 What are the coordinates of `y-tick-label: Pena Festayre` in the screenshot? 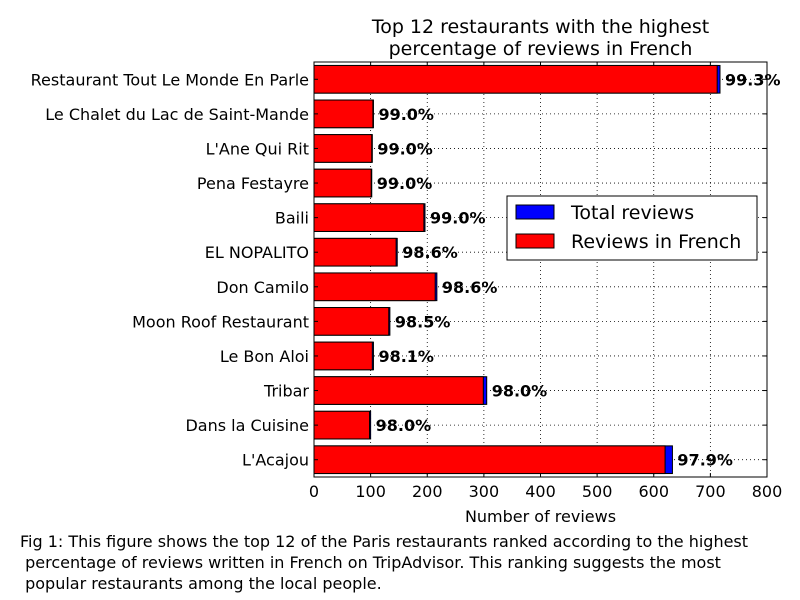 It's located at (253, 183).